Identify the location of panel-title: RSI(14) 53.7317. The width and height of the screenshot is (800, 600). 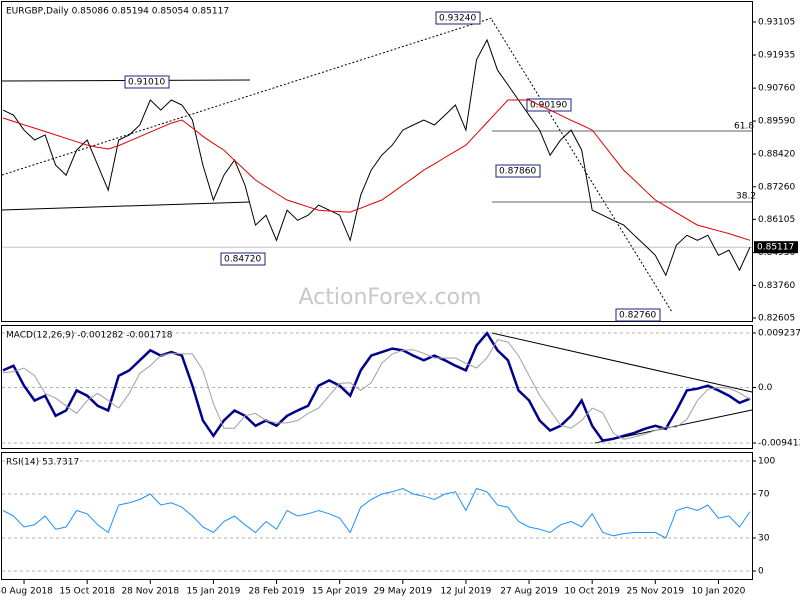
(42, 463).